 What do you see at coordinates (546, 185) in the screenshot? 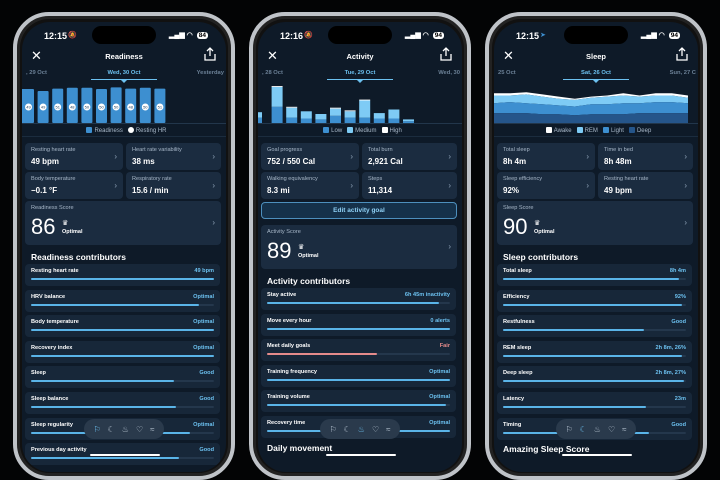
I see `metric-card: Sleep efficiency 92% ›` at bounding box center [546, 185].